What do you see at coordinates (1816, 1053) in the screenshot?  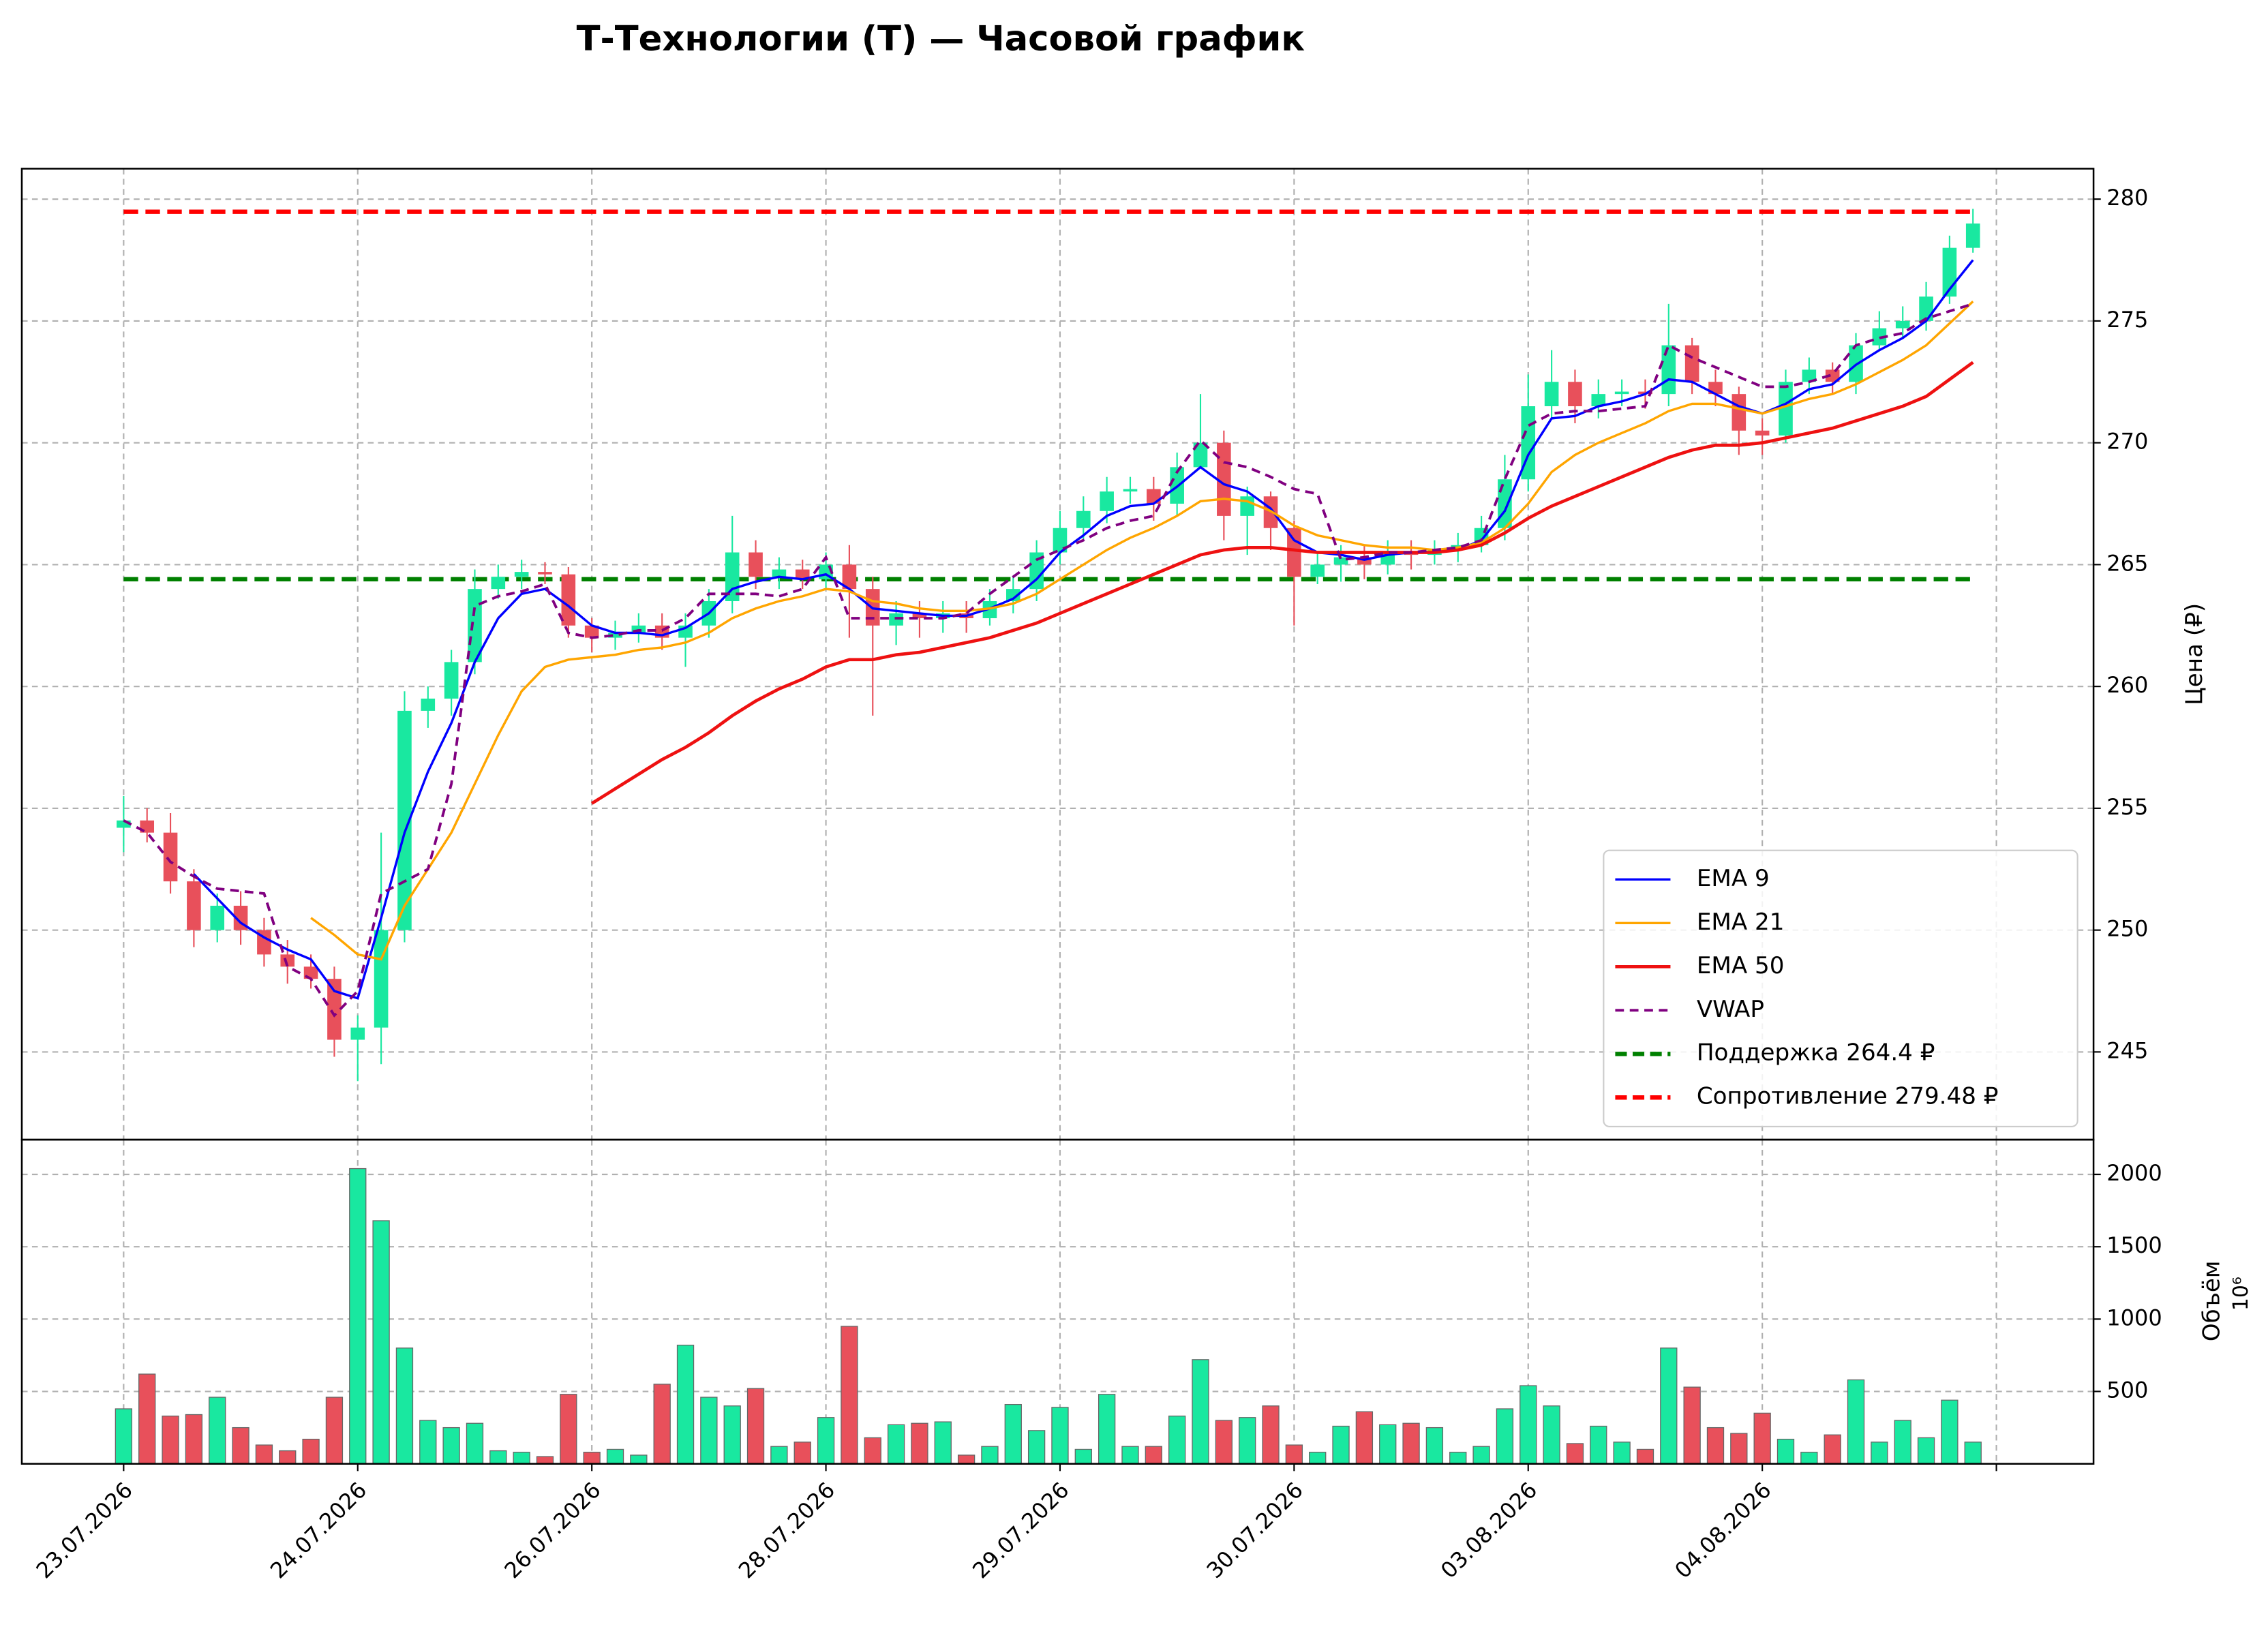 I see `legend-label: Поддержка 264.4 ₽` at bounding box center [1816, 1053].